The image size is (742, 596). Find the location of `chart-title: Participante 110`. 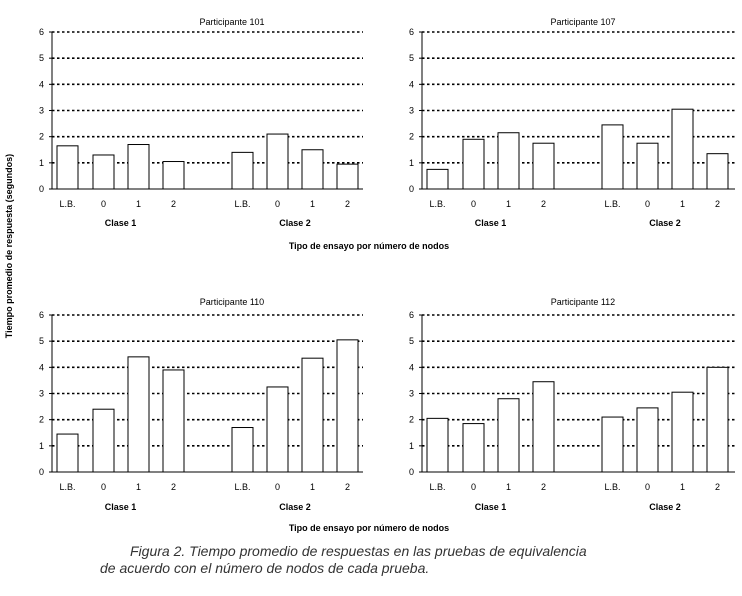

chart-title: Participante 110 is located at coordinates (232, 302).